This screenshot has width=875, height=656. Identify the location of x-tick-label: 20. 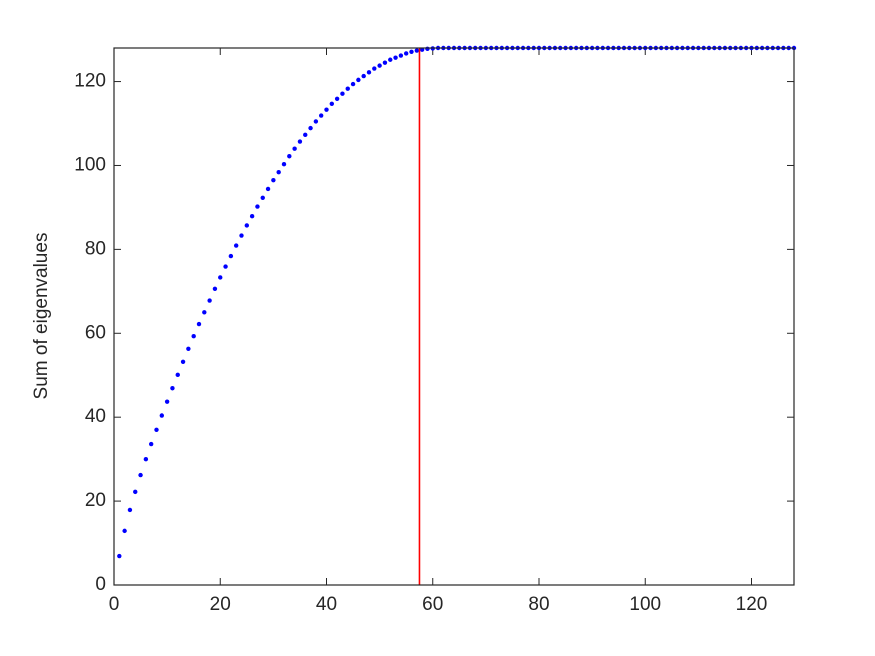
(220, 604).